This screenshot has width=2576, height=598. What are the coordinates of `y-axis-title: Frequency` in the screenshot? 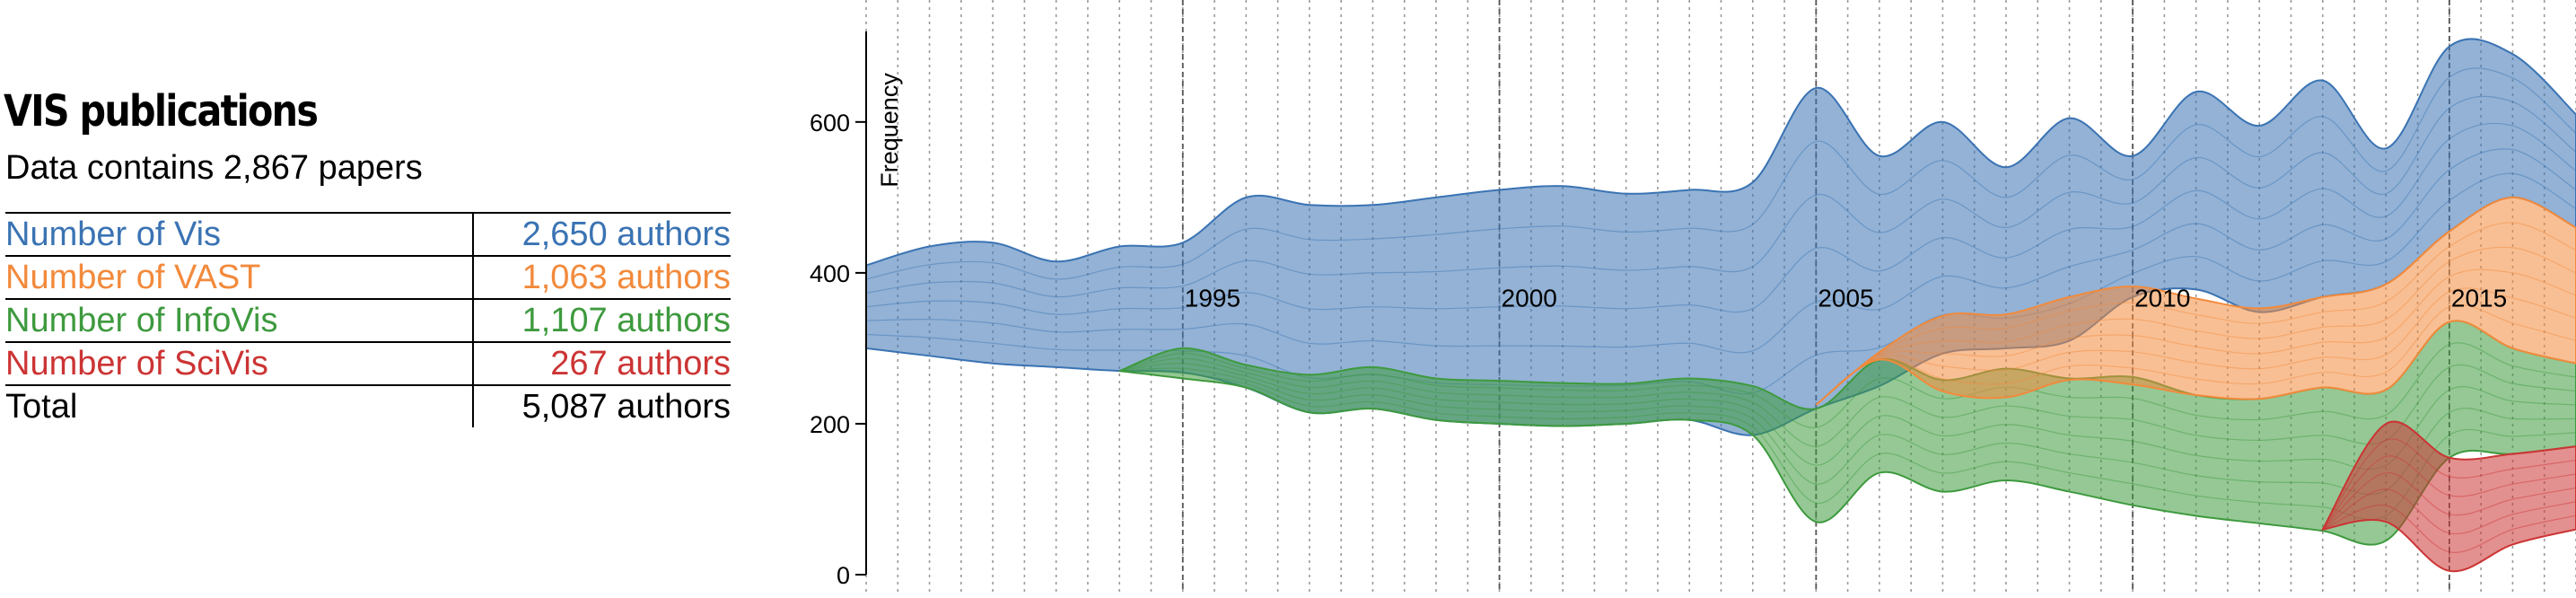 It's located at (889, 130).